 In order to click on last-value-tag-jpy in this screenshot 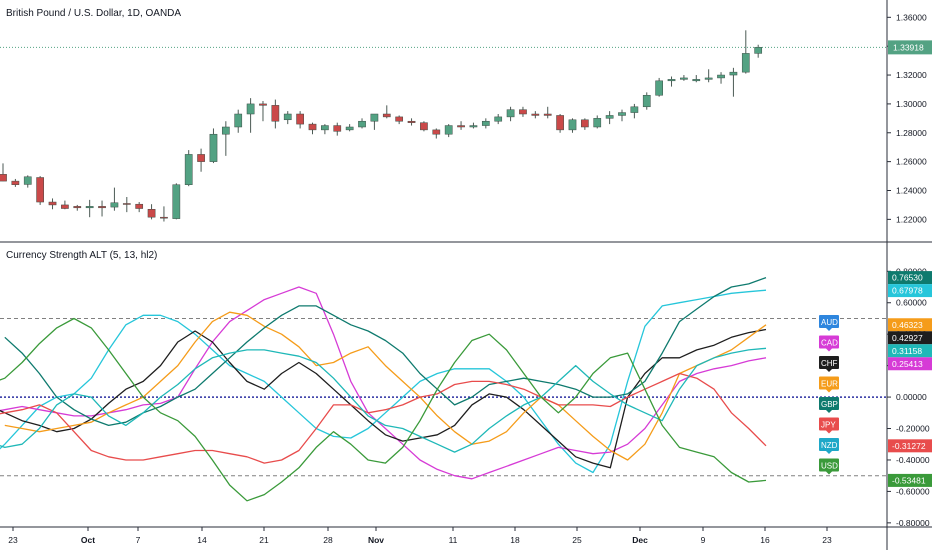, I will do `click(910, 446)`.